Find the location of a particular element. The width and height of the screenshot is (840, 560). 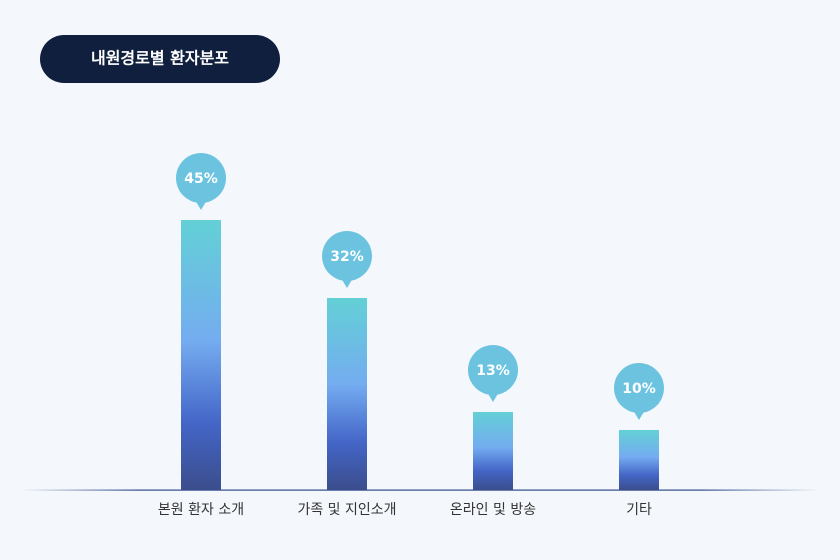

title-pill is located at coordinates (160, 59).